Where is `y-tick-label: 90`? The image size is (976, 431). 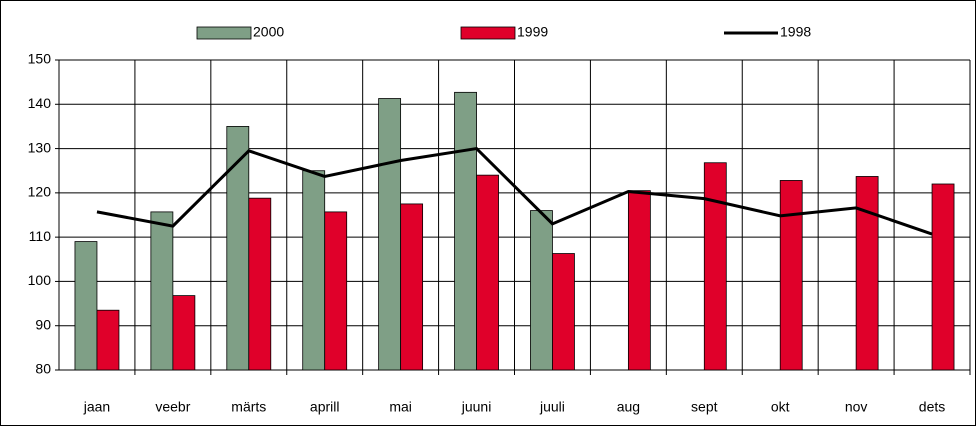 y-tick-label: 90 is located at coordinates (43, 324).